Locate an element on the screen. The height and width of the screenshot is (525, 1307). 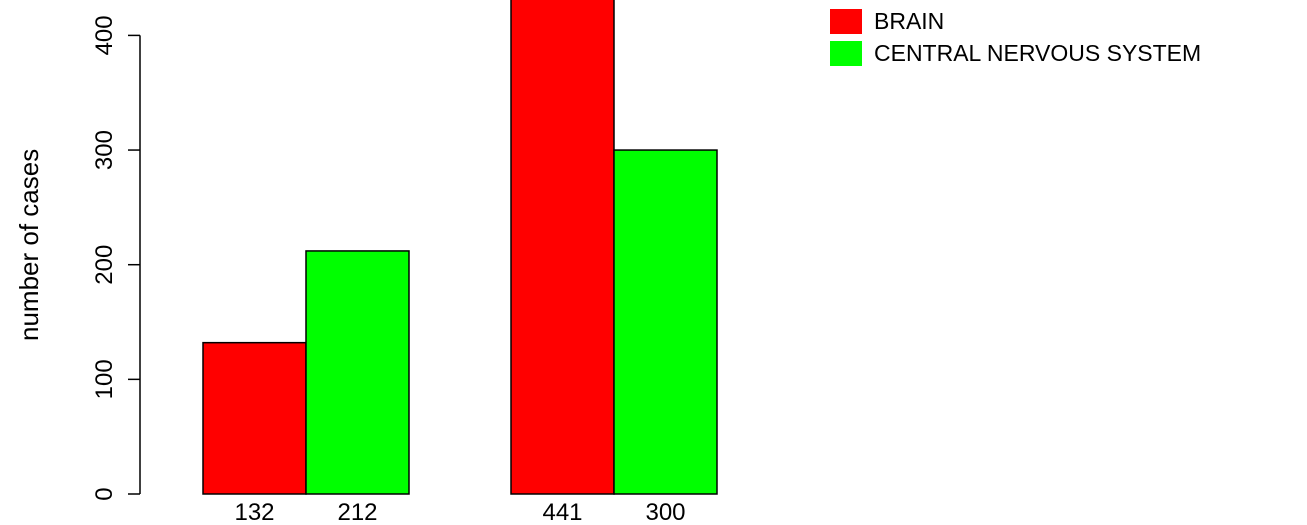
legend-label-brain: BRAIN is located at coordinates (909, 20).